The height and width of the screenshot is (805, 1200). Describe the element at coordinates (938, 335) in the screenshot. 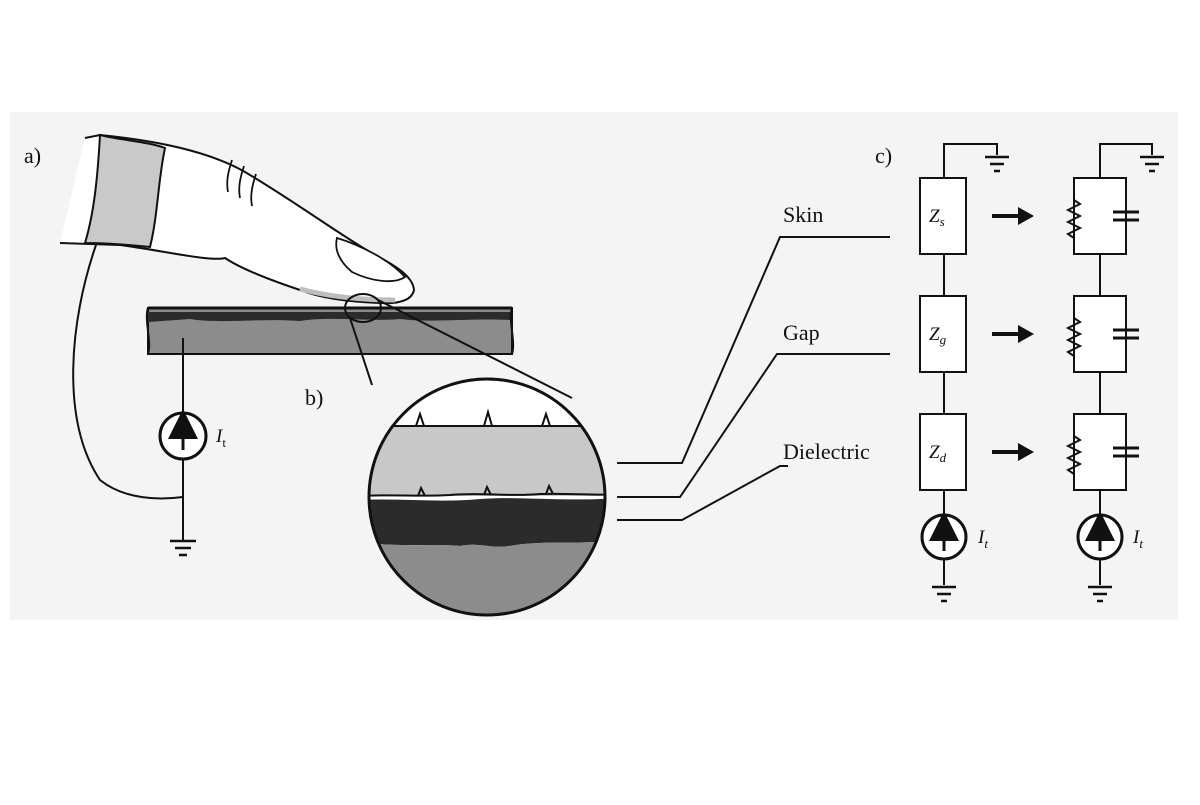

I see `impedance-label-gap: Zg` at that location.